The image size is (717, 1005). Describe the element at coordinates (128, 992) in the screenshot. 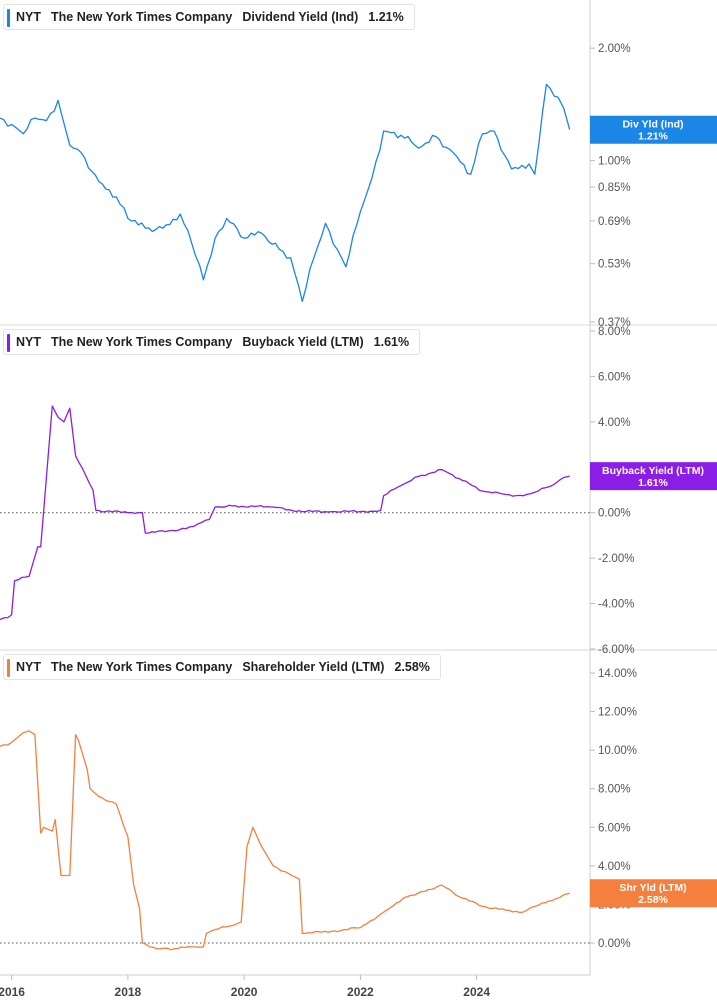

I see `x-tick-label: 2018` at that location.